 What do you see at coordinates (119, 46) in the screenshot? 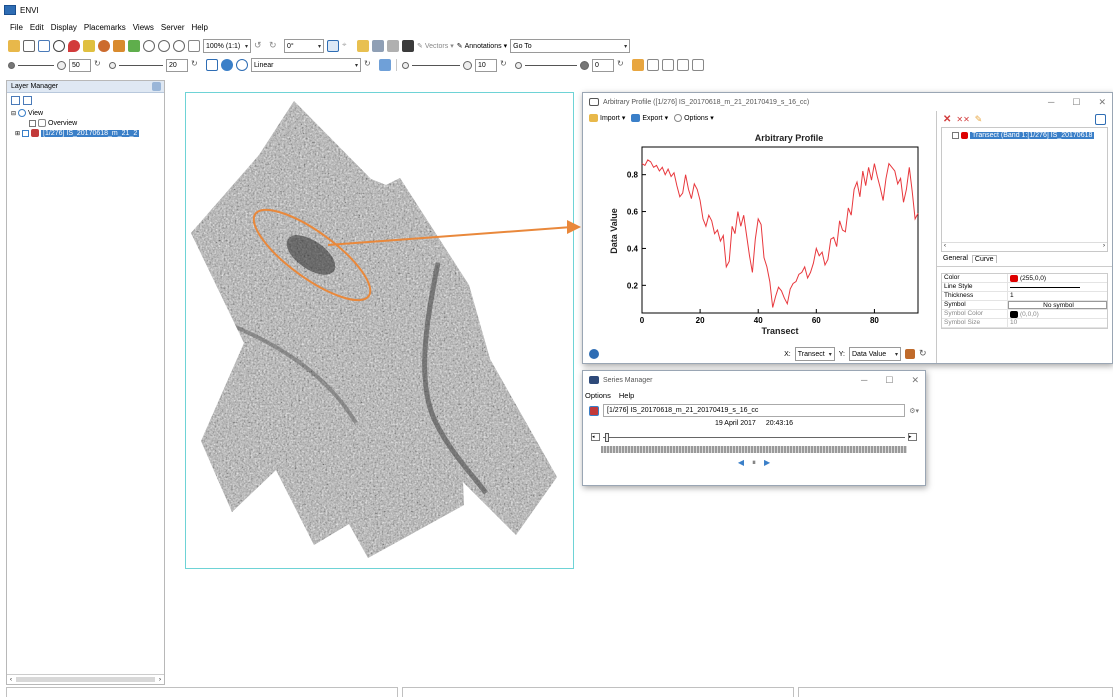
I see `fly-icon` at bounding box center [119, 46].